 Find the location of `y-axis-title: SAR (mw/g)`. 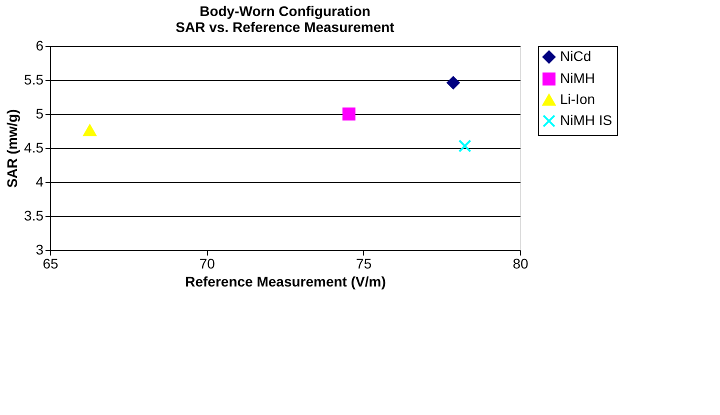

y-axis-title: SAR (mw/g) is located at coordinates (12, 148).